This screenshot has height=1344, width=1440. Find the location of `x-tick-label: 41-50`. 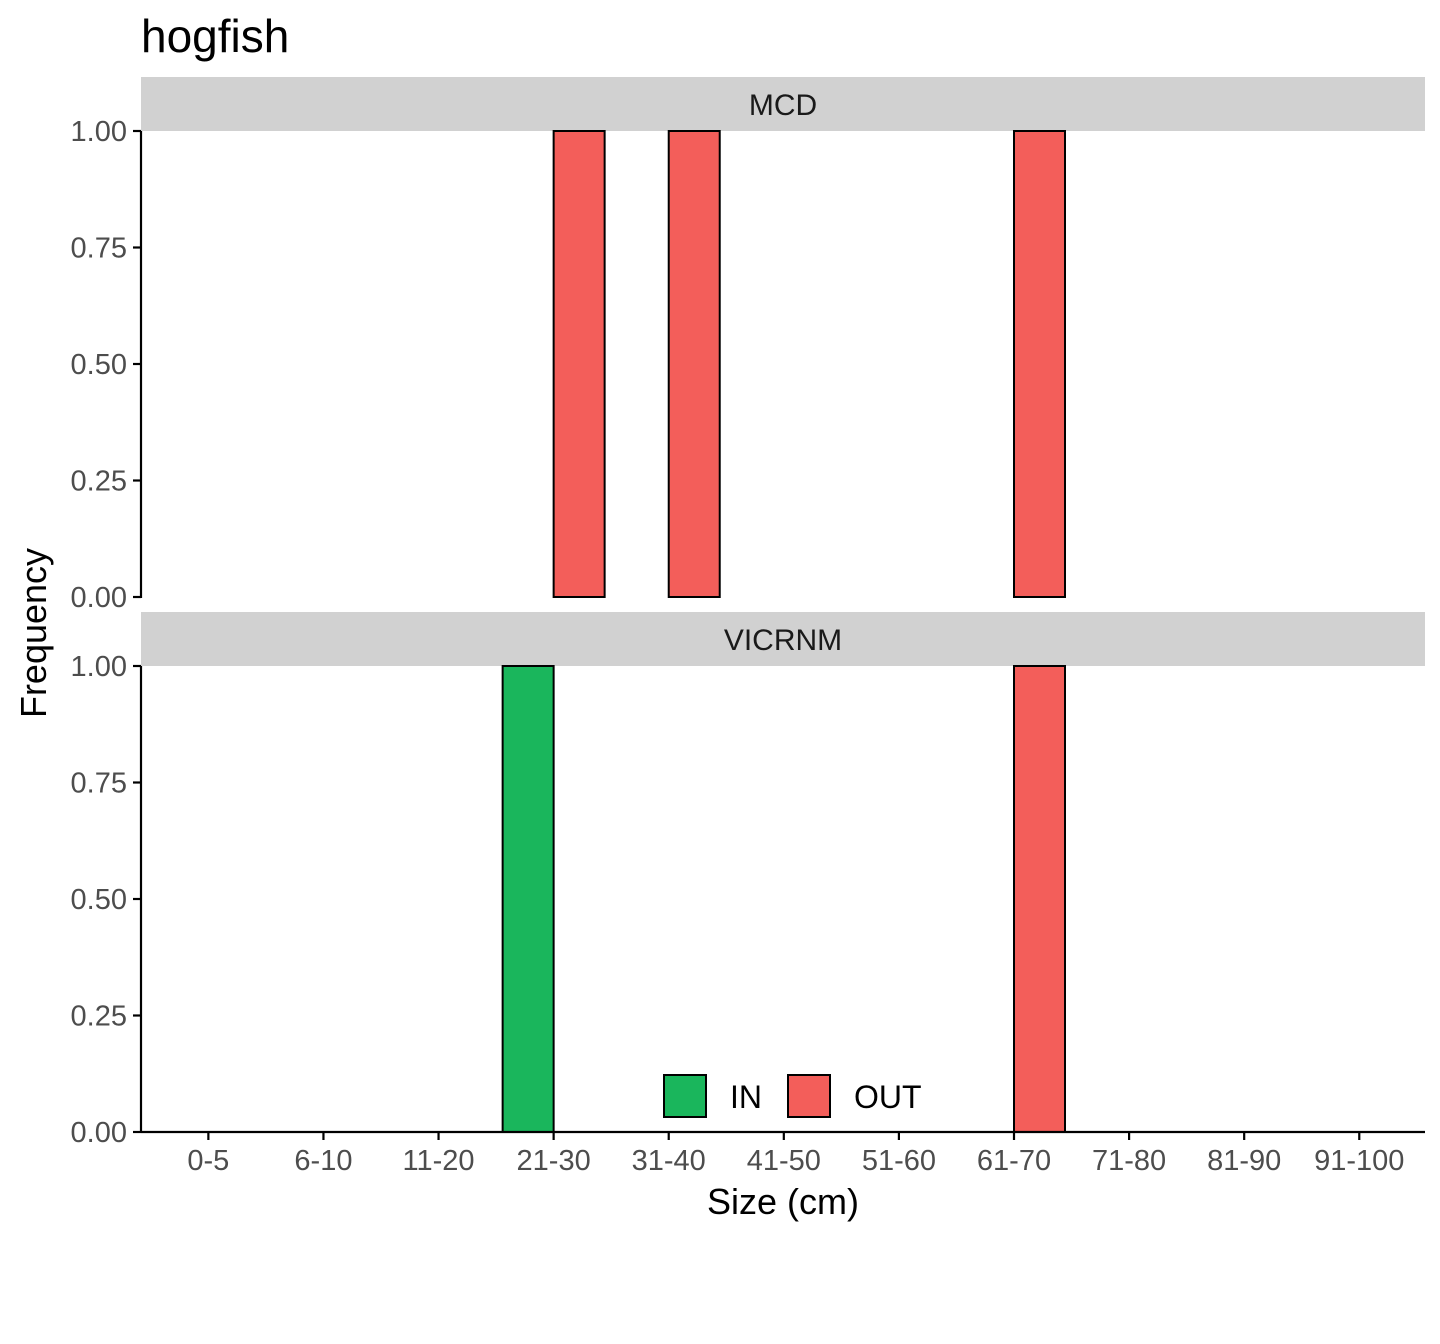

x-tick-label: 41-50 is located at coordinates (784, 1161).